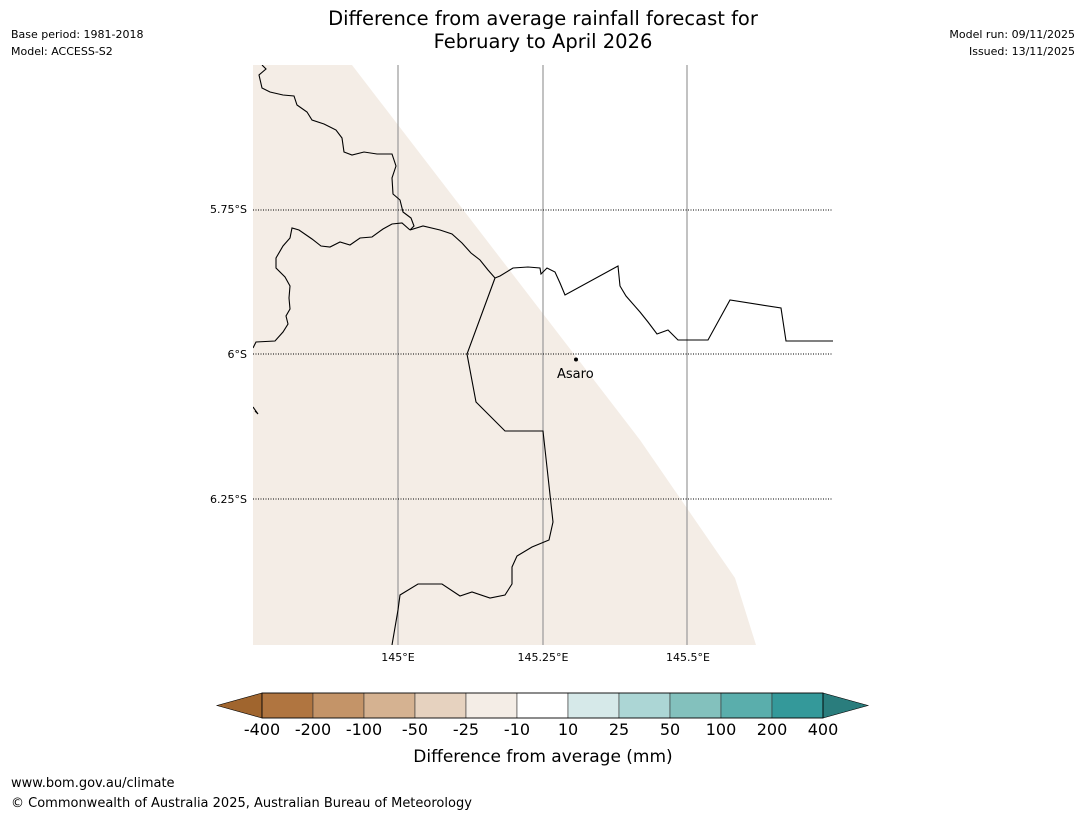 Image resolution: width=1085 pixels, height=816 pixels. I want to click on issued-text: Issued: 13/11/2025, so click(1021, 51).